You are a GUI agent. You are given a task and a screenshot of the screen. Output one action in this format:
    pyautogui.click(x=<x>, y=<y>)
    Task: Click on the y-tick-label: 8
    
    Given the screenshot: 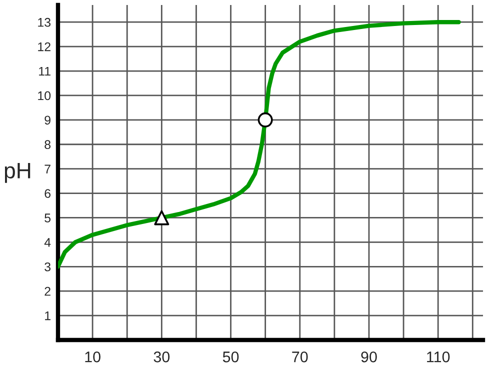 What is the action you would take?
    pyautogui.click(x=47, y=145)
    